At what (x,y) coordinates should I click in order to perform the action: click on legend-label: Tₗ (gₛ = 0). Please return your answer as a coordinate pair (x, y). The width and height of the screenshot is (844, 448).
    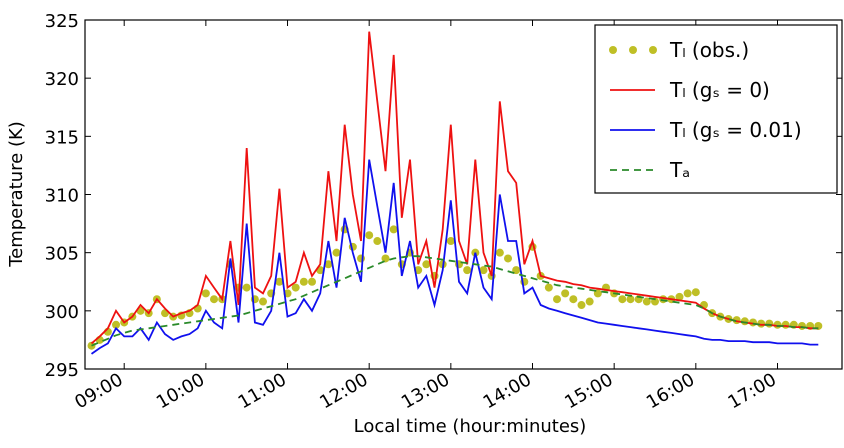
    Looking at the image, I should click on (719, 90).